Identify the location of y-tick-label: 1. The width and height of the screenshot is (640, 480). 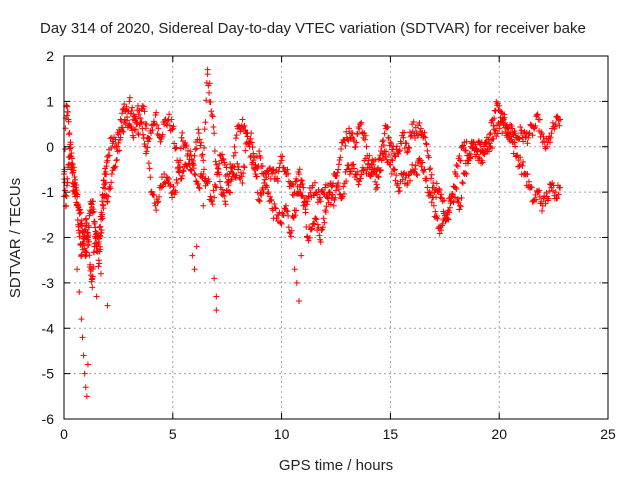
(50, 101).